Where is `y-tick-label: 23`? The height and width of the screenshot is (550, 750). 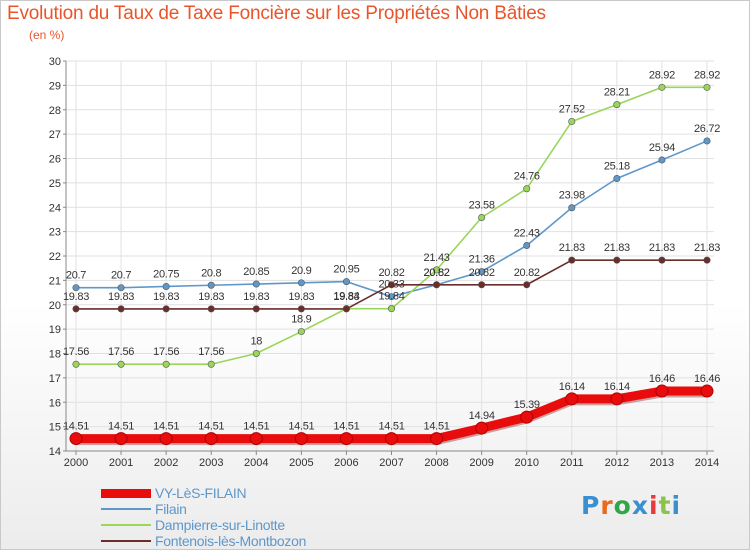
y-tick-label: 23 is located at coordinates (55, 233).